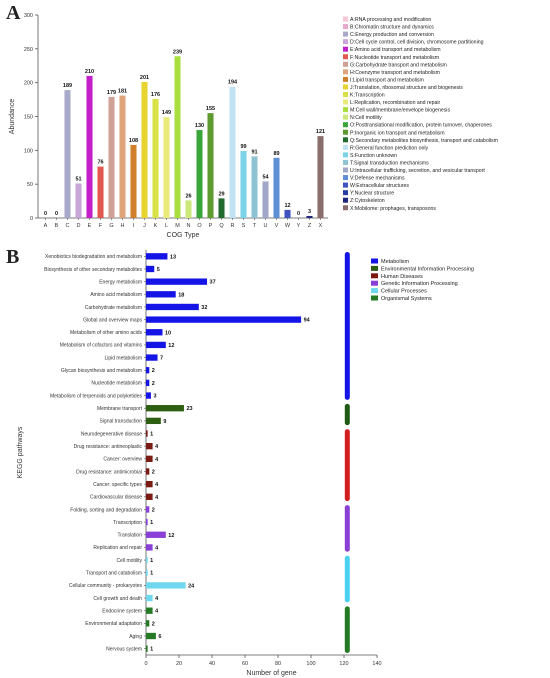 The image size is (550, 678). What do you see at coordinates (151, 561) in the screenshot?
I see `kegg-value-label-24: 1` at bounding box center [151, 561].